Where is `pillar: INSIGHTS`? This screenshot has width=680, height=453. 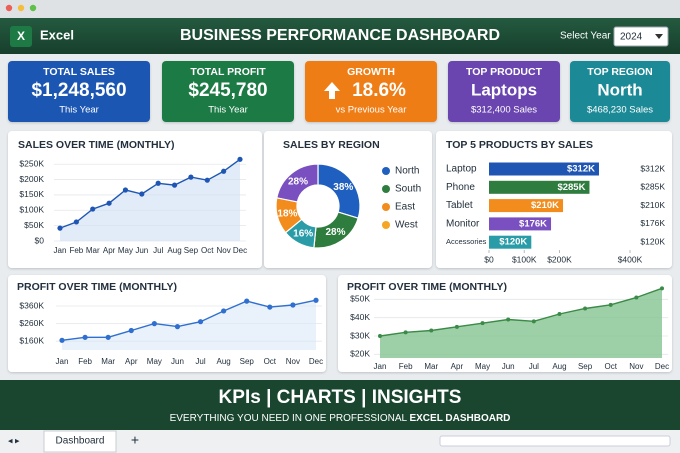 pillar: INSIGHTS is located at coordinates (417, 397).